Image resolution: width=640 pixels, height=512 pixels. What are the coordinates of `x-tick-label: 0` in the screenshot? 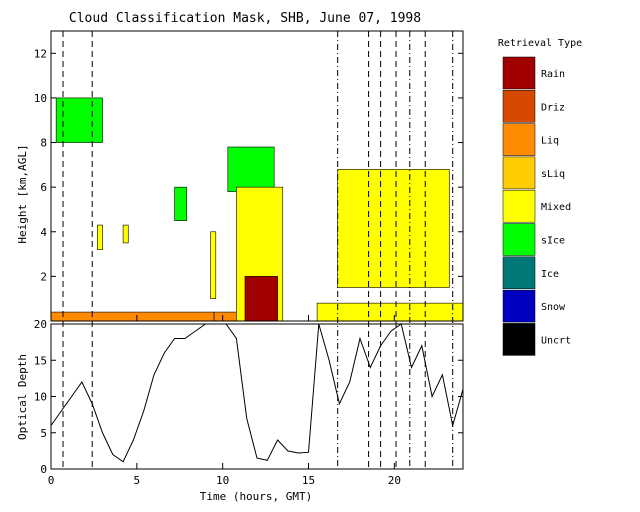 It's located at (51, 480).